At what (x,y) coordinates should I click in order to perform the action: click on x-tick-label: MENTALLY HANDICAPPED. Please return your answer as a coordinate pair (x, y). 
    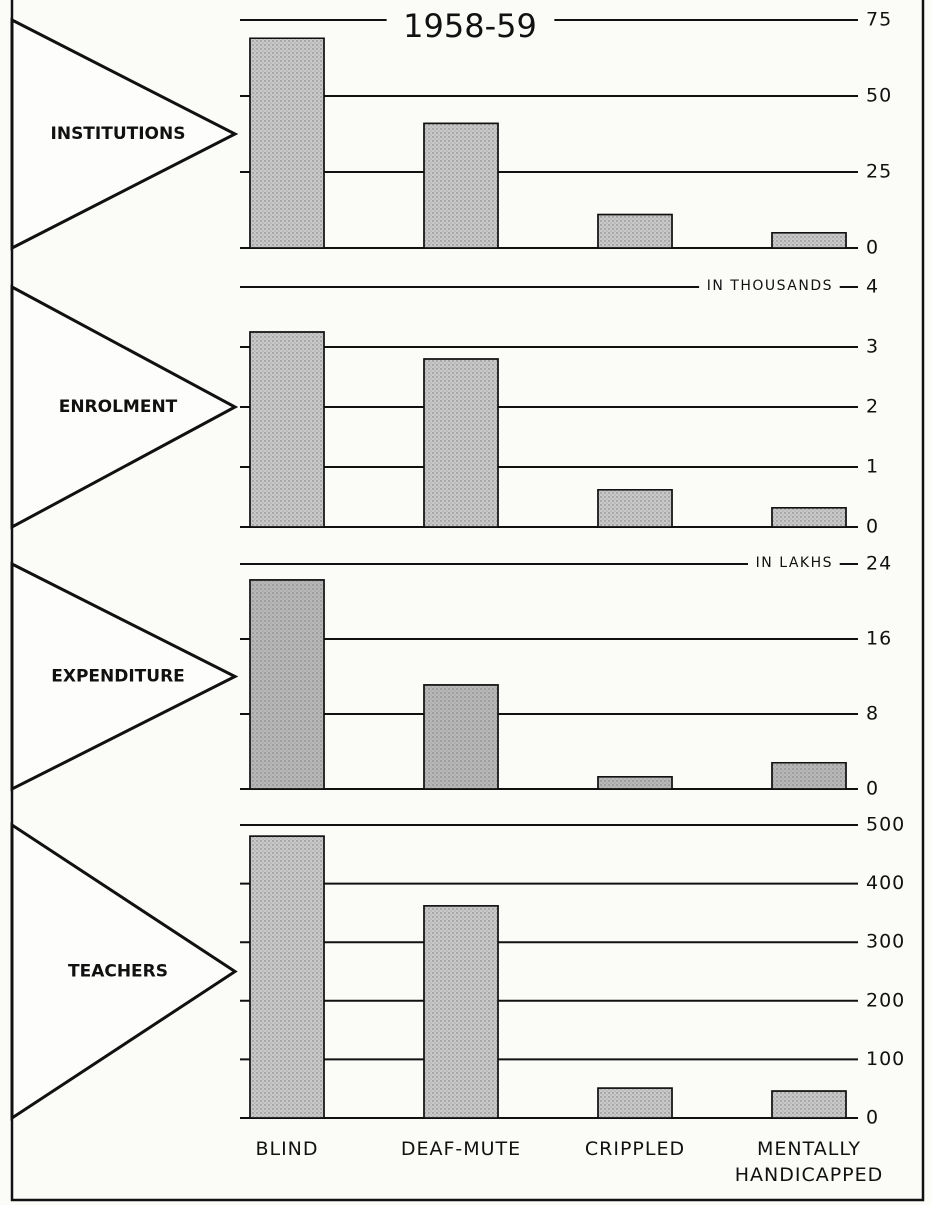
    Looking at the image, I should click on (809, 1162).